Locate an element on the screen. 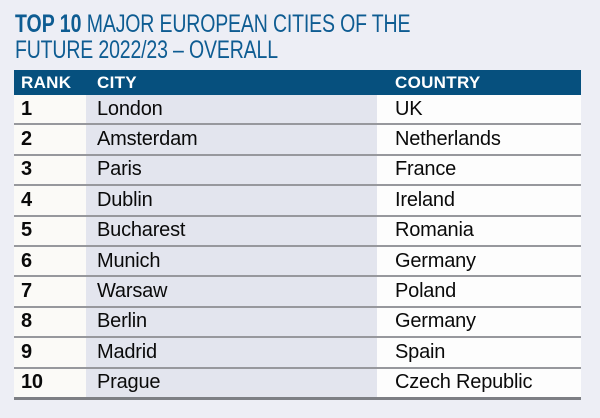  page-title-bold: TOP 10 is located at coordinates (48, 24).